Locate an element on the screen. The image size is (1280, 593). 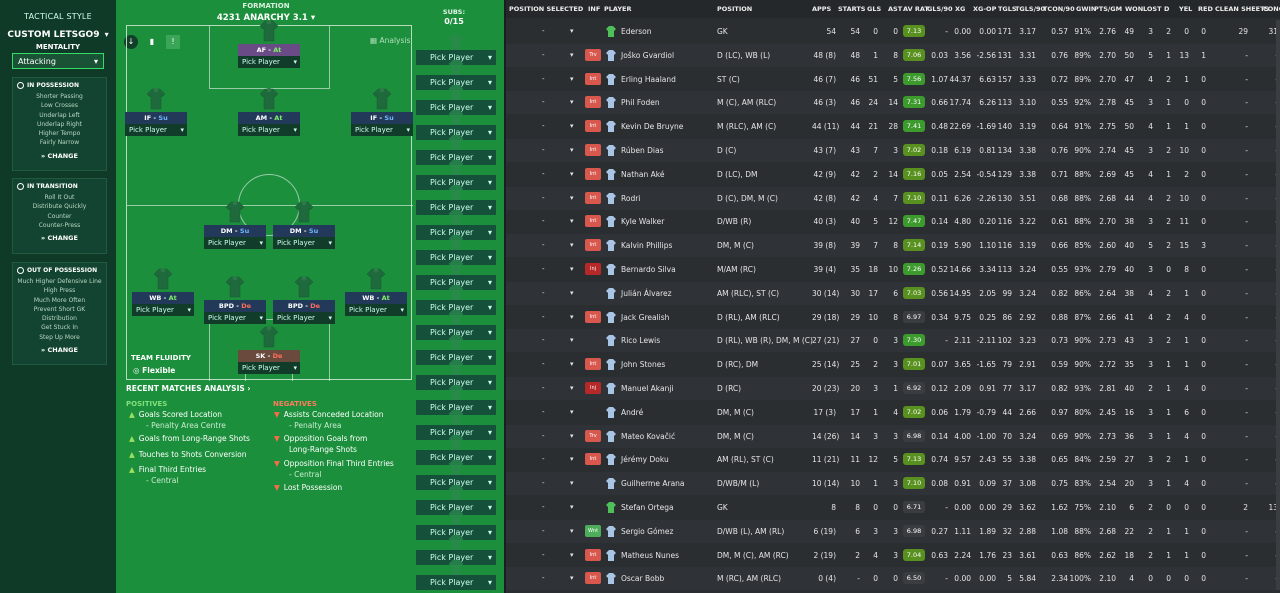
position-slot: AF - At Pick Player is located at coordinates (269, 56).